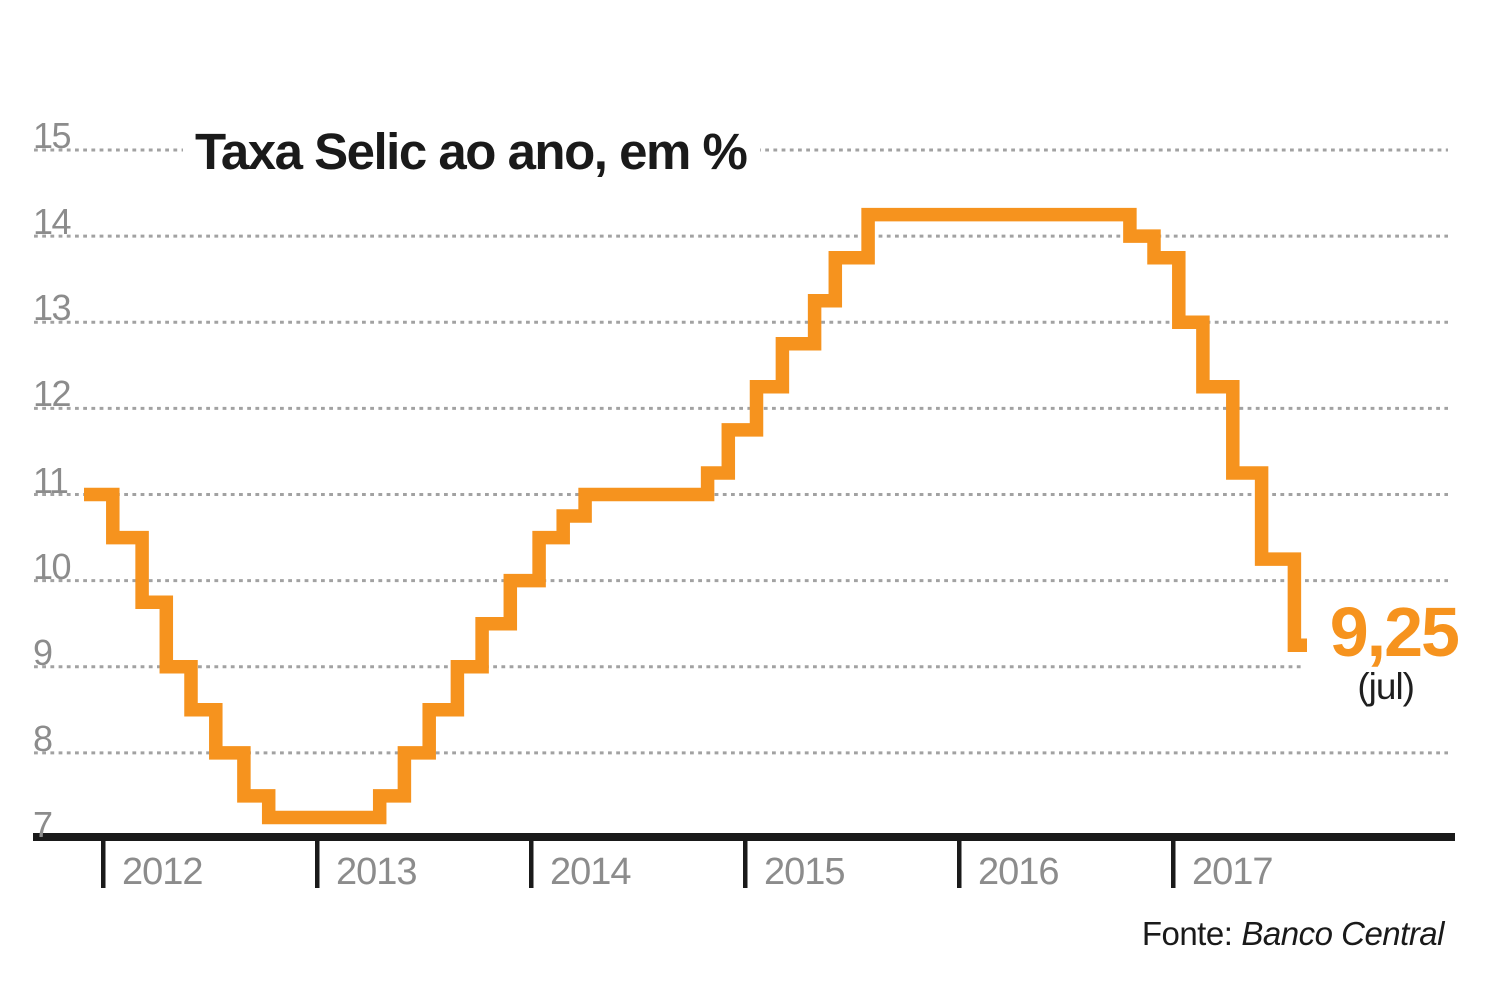 The height and width of the screenshot is (1000, 1500). I want to click on x-axis-label-2015: 2015, so click(805, 872).